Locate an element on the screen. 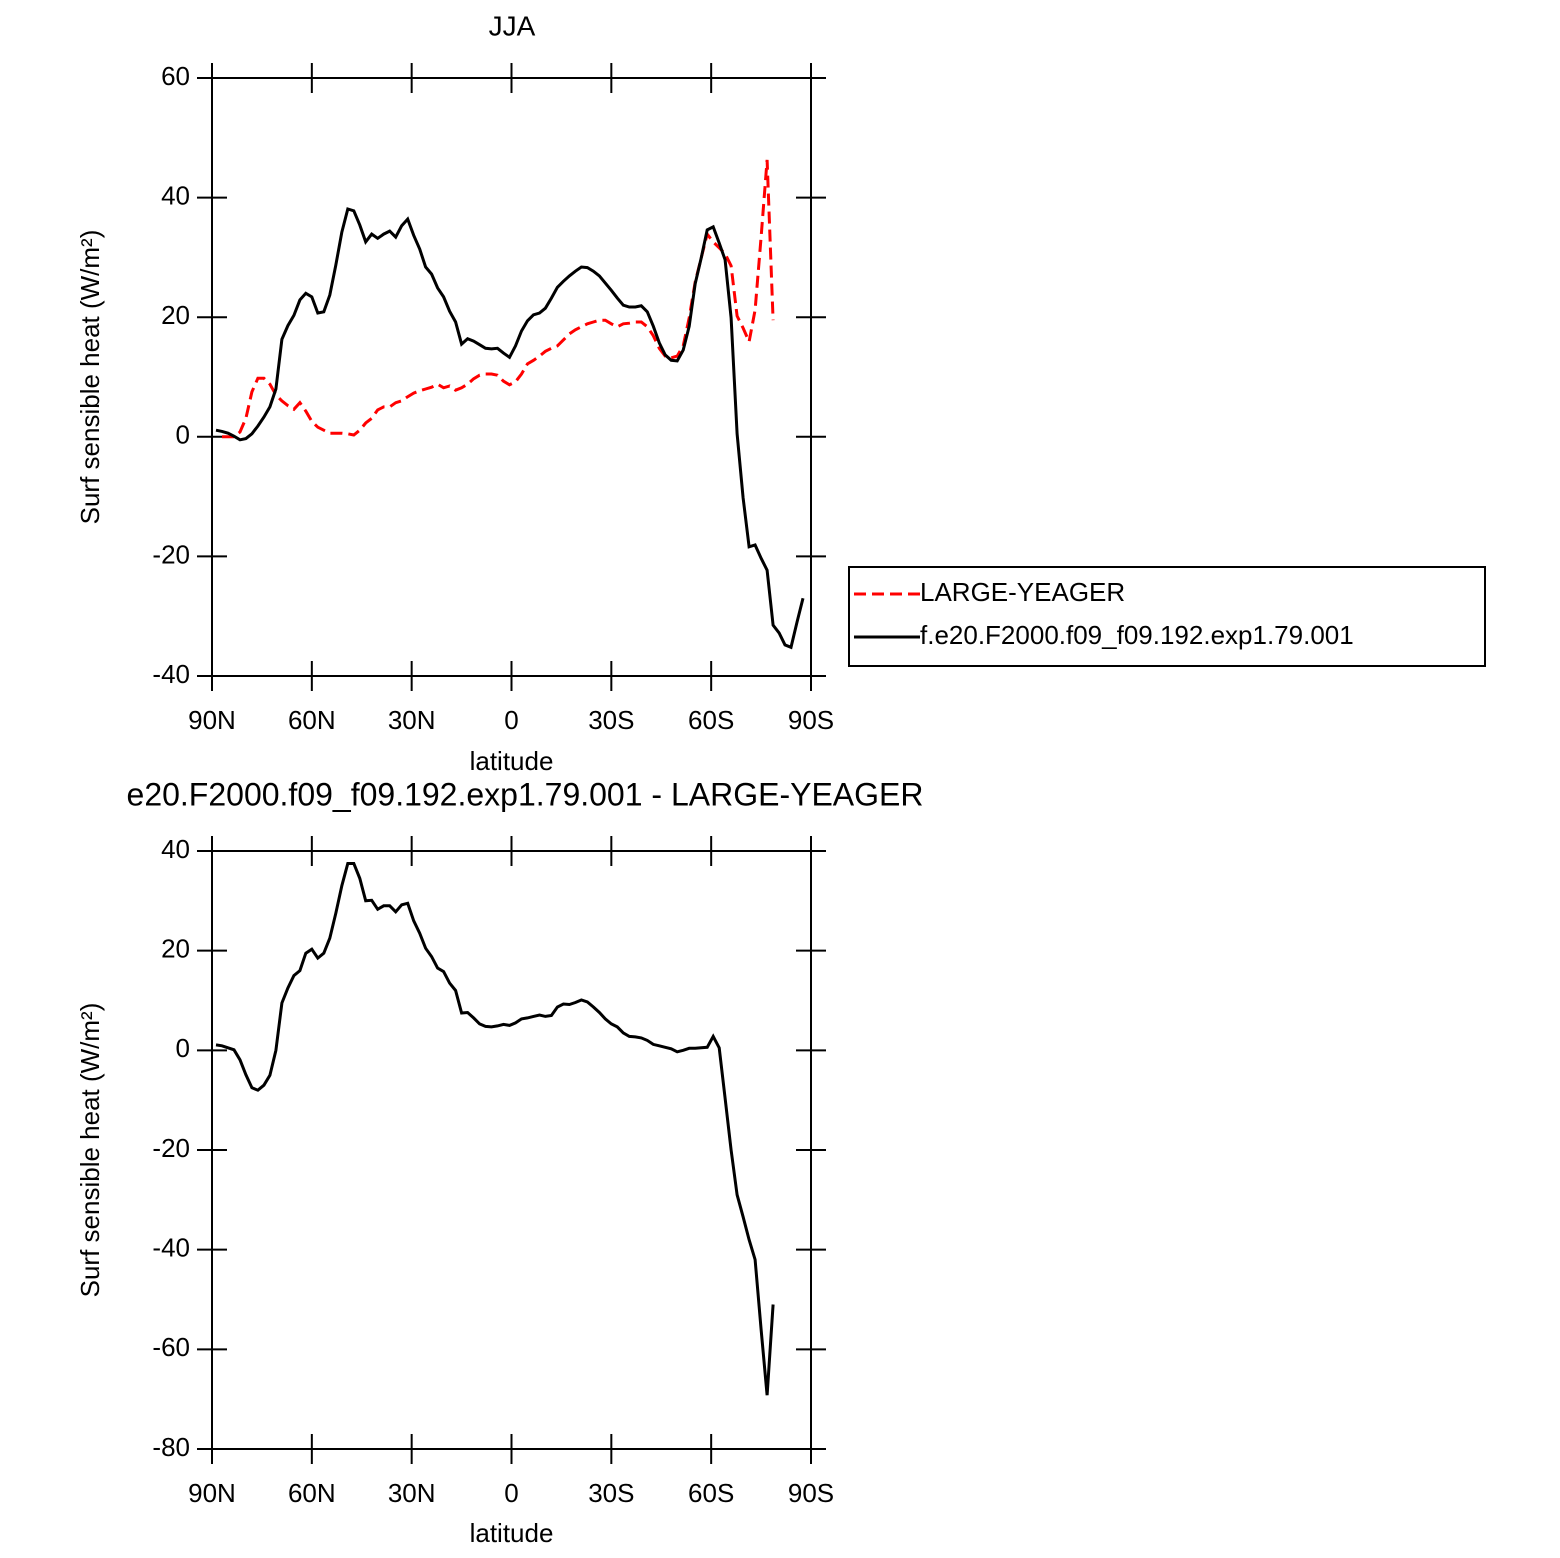 Image resolution: width=1560 pixels, height=1558 pixels. y-tick-label: -60 is located at coordinates (171, 1347).